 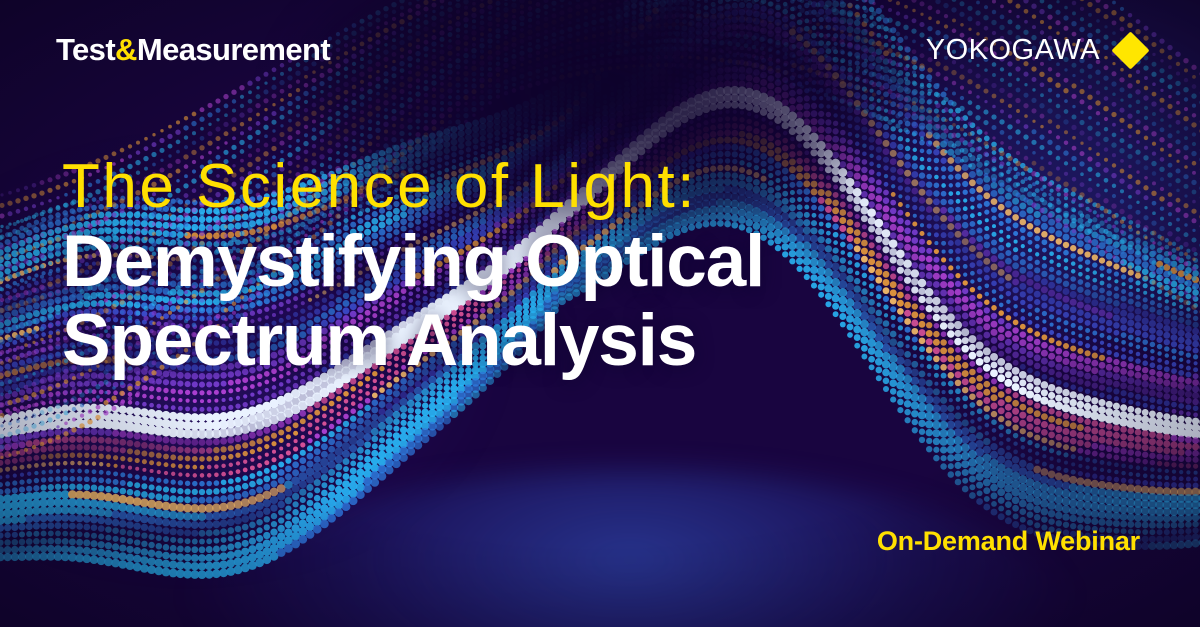 What do you see at coordinates (379, 186) in the screenshot?
I see `title-eyebrow: The Science of Light:` at bounding box center [379, 186].